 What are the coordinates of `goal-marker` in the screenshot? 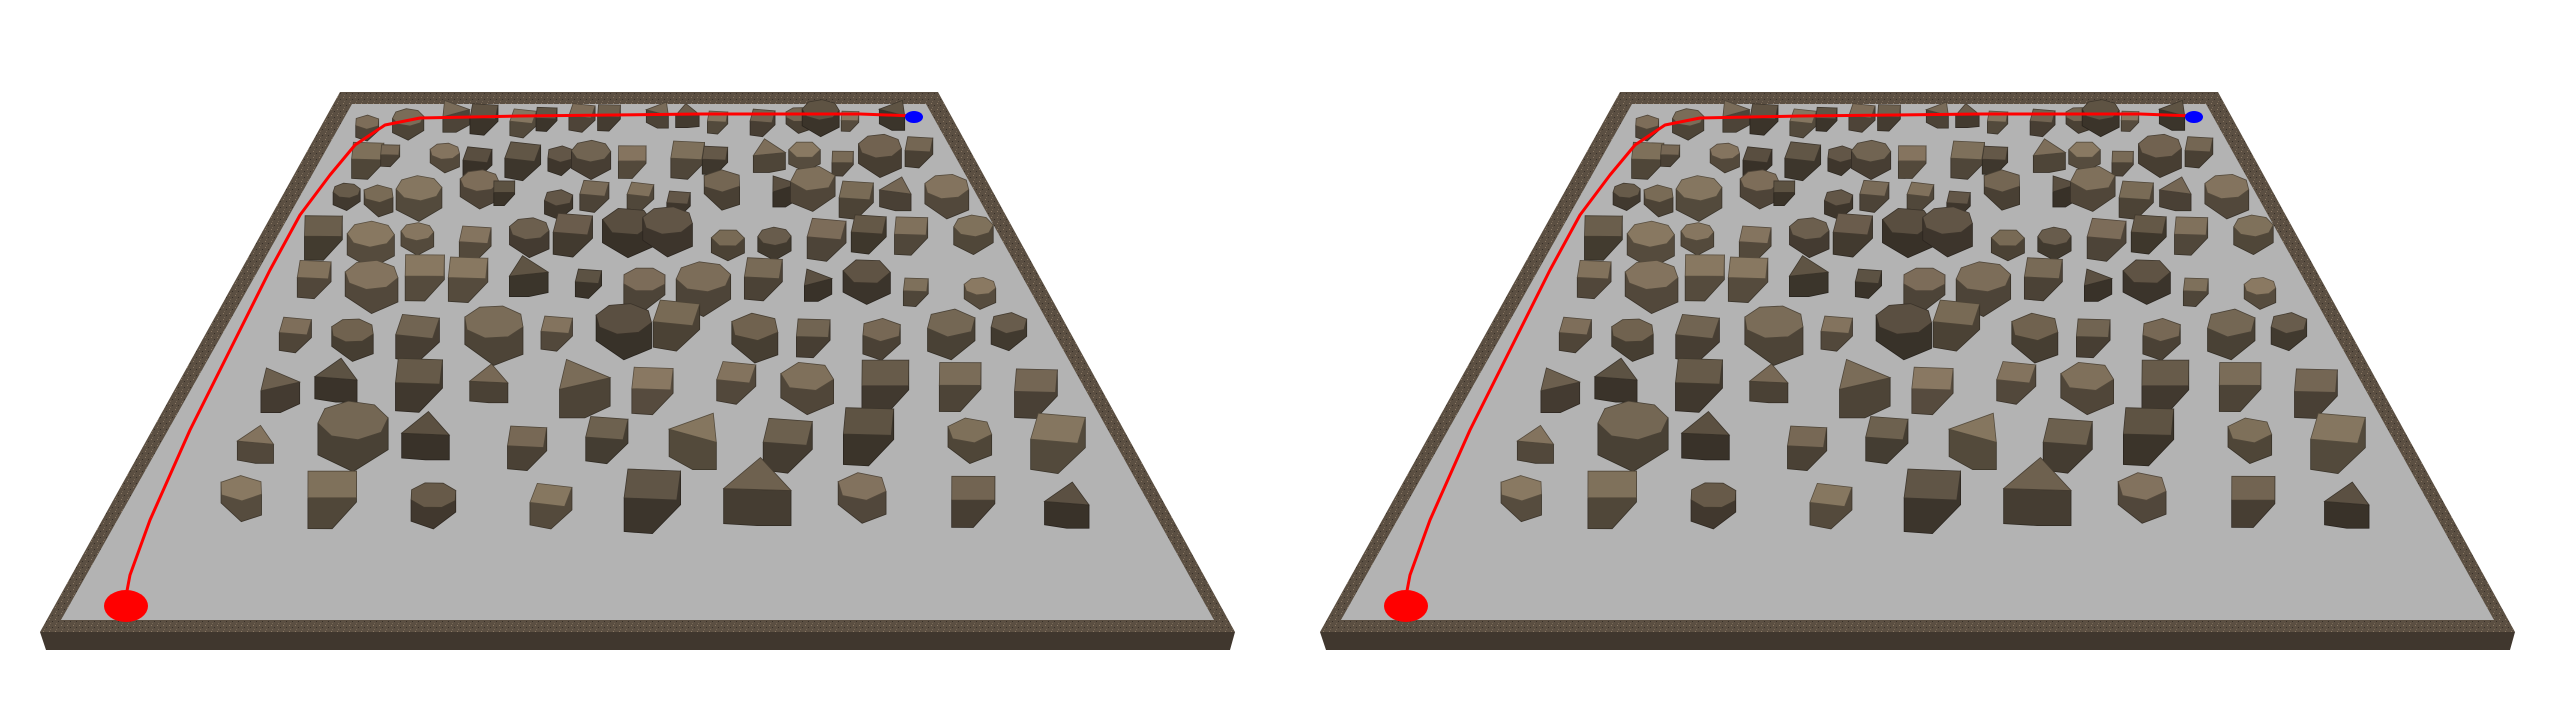 It's located at (914, 117).